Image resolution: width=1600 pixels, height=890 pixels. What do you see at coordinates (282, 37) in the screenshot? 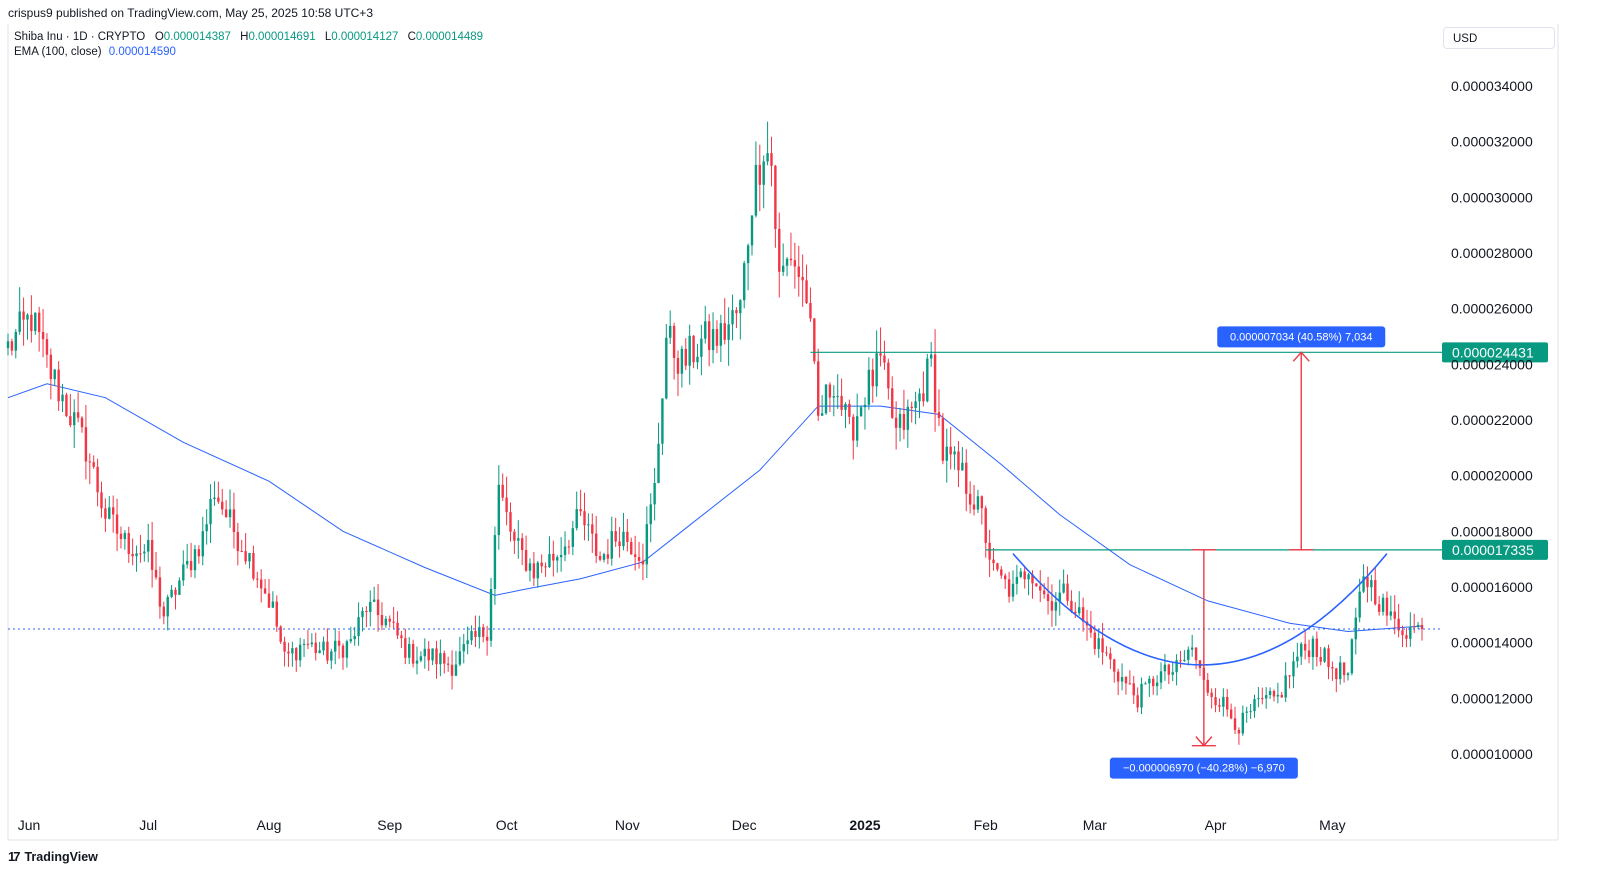
I see `high-value: 0.000014691` at bounding box center [282, 37].